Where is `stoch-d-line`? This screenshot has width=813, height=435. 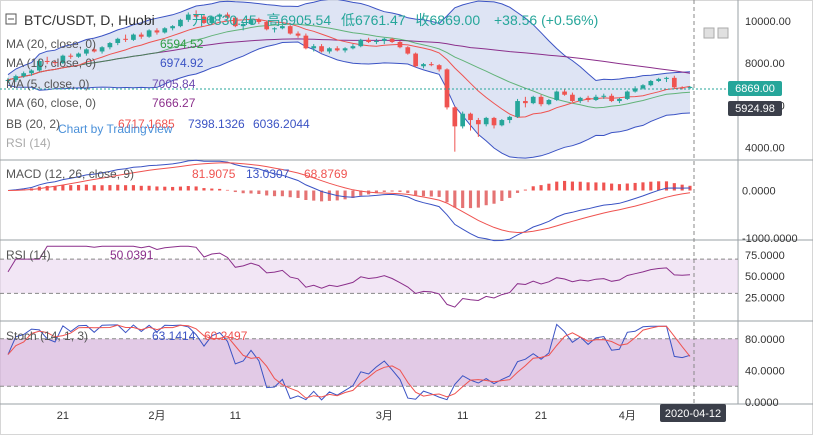 stoch-d-line is located at coordinates (349, 361).